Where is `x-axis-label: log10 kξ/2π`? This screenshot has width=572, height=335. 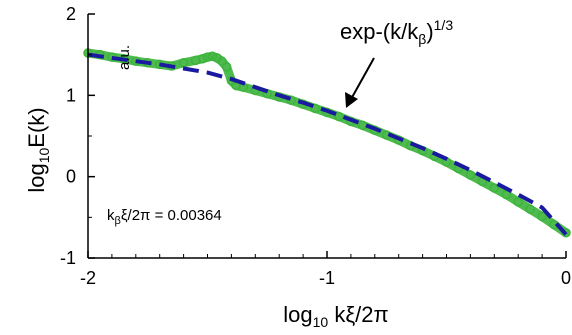
x-axis-label: log10 kξ/2π is located at coordinates (335, 316).